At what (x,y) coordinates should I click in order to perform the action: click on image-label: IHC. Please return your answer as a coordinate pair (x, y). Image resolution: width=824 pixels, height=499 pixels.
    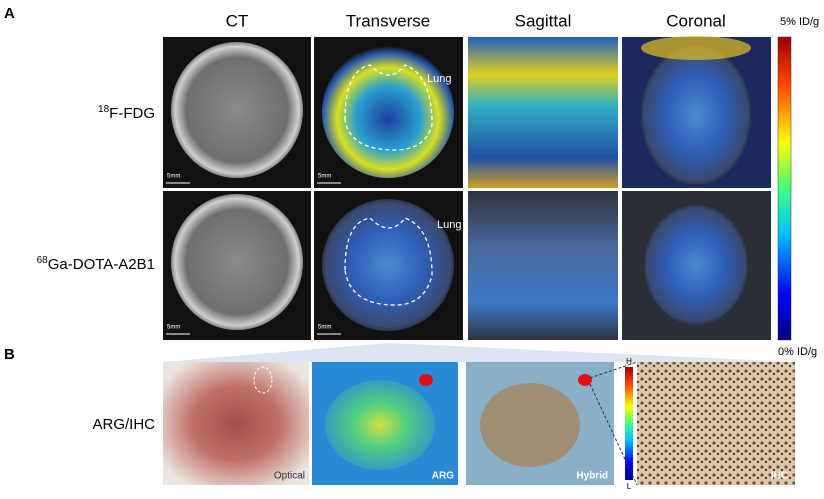
    Looking at the image, I should click on (779, 476).